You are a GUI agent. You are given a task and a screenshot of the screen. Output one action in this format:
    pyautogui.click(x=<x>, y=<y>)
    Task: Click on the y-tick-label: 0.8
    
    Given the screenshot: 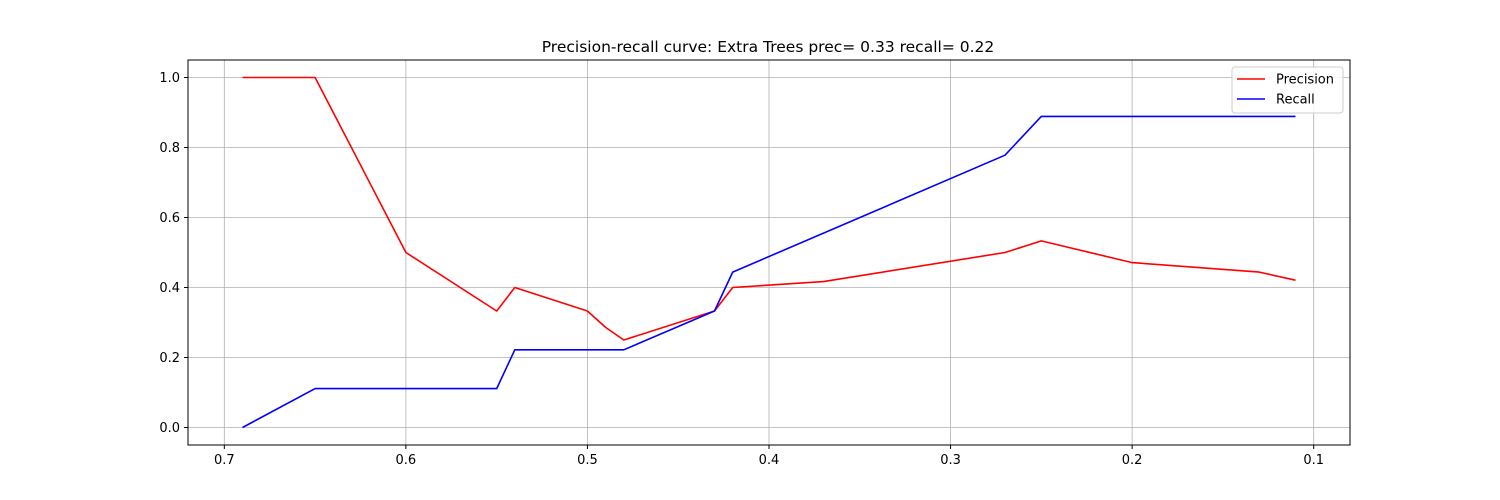 What is the action you would take?
    pyautogui.click(x=169, y=148)
    